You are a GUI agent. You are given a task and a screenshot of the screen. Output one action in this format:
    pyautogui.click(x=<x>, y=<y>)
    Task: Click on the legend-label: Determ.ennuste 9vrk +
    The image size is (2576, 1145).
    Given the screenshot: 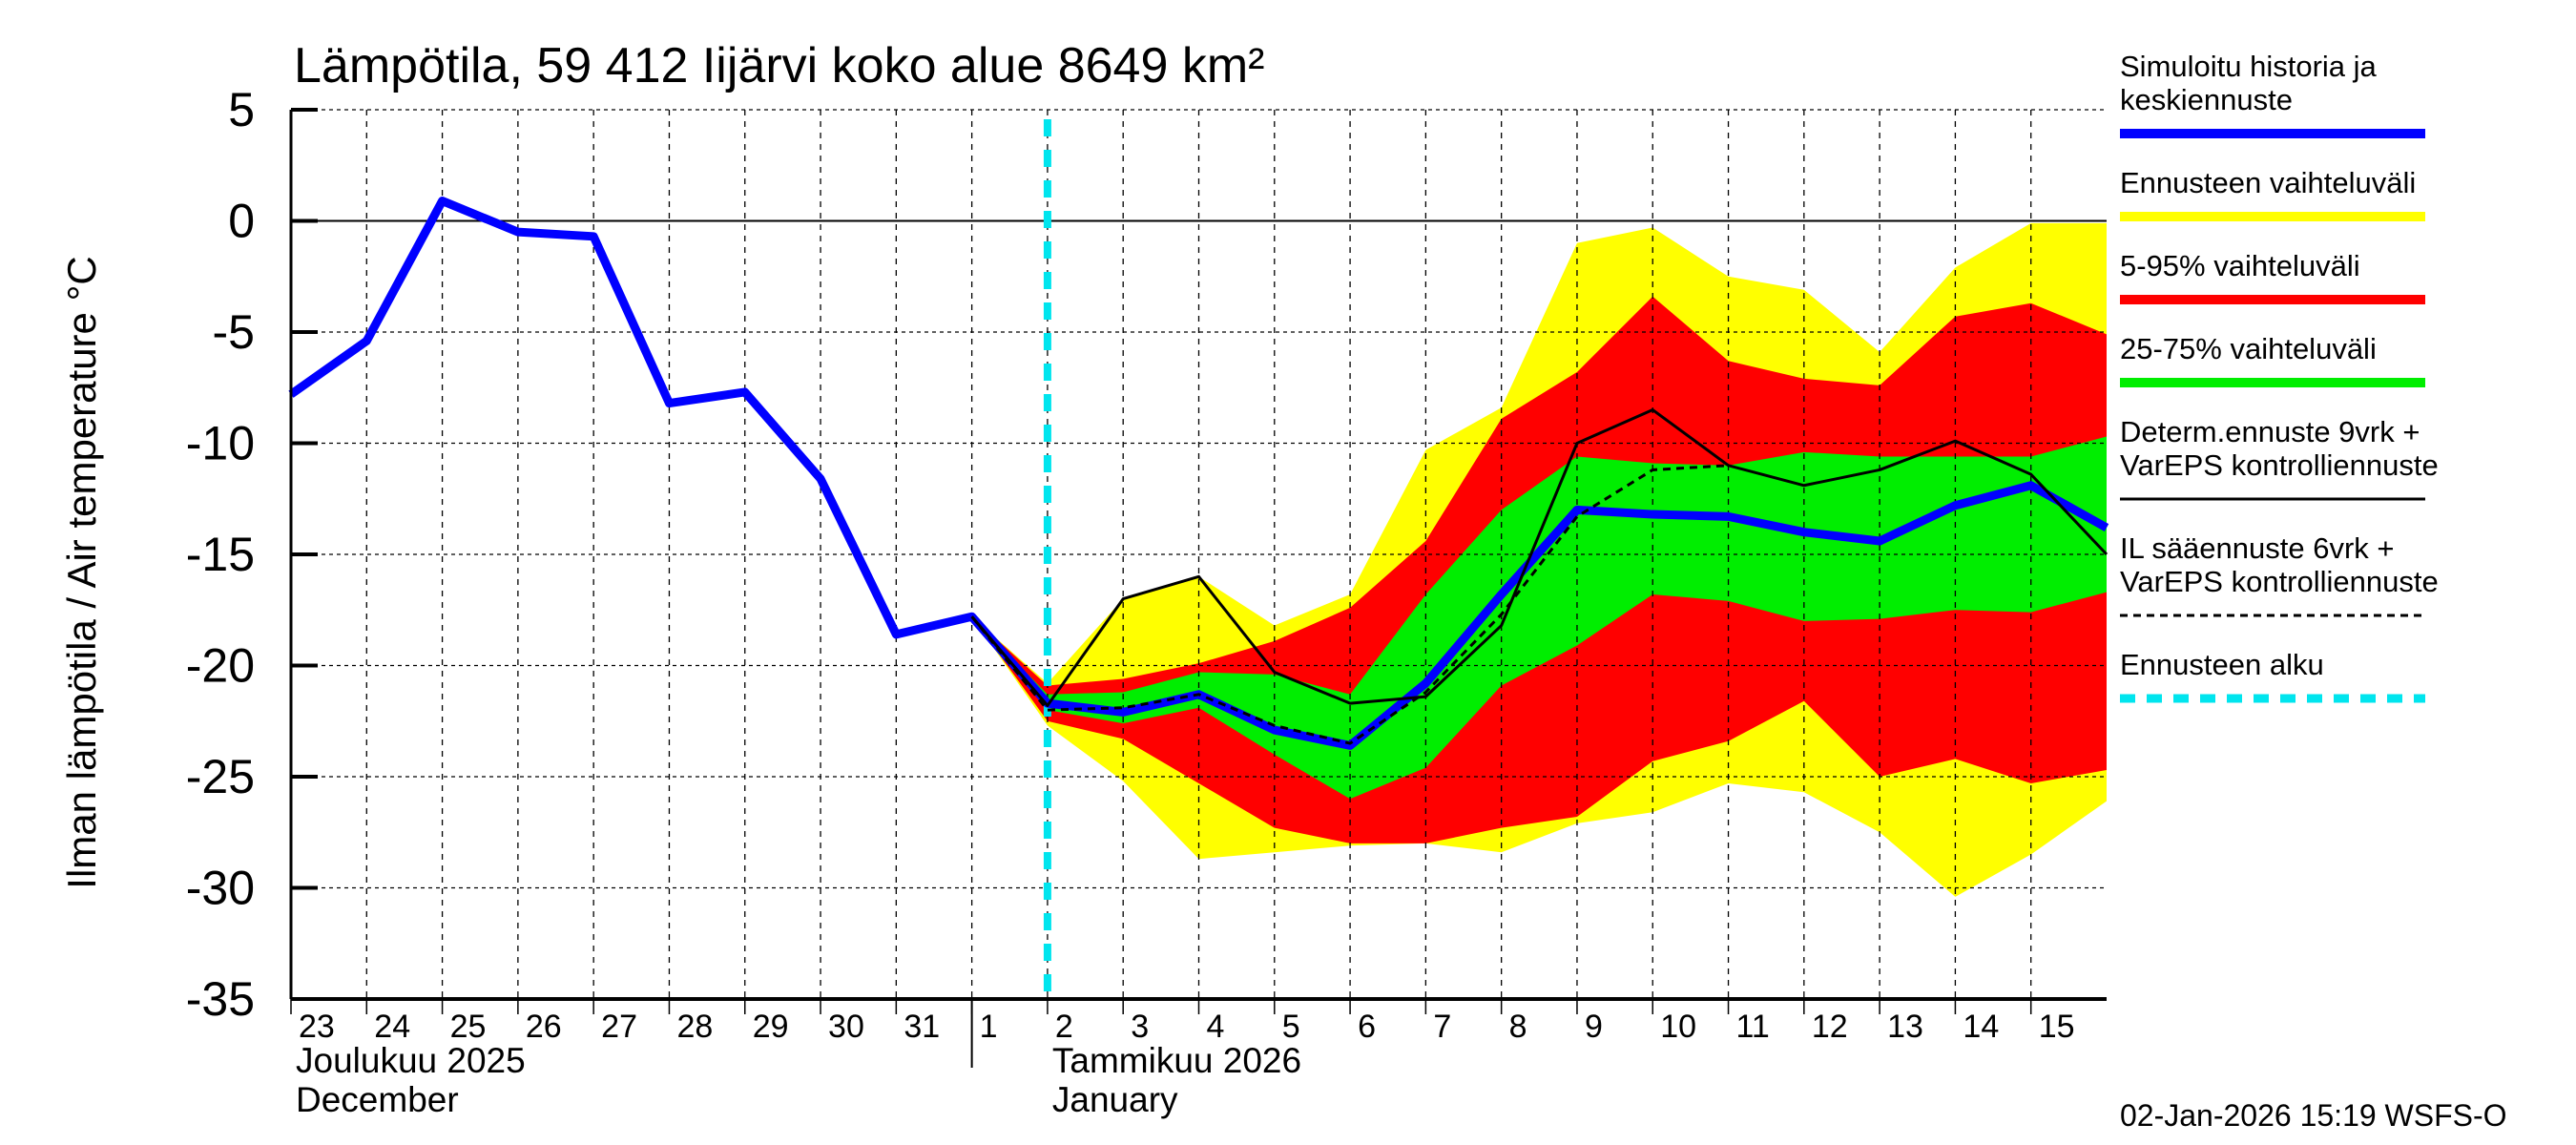 What is the action you would take?
    pyautogui.click(x=2270, y=431)
    